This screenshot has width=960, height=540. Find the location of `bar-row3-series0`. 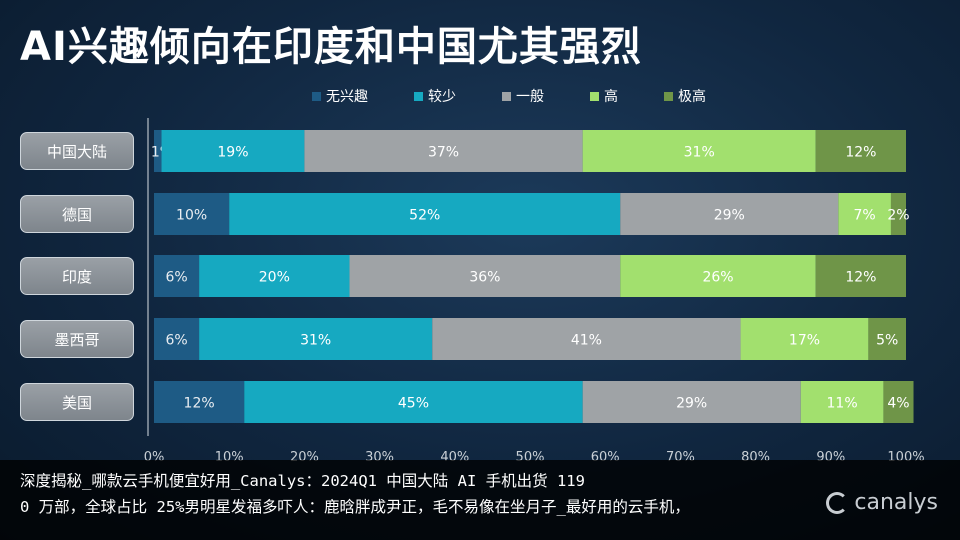

bar-row3-series0 is located at coordinates (177, 339).